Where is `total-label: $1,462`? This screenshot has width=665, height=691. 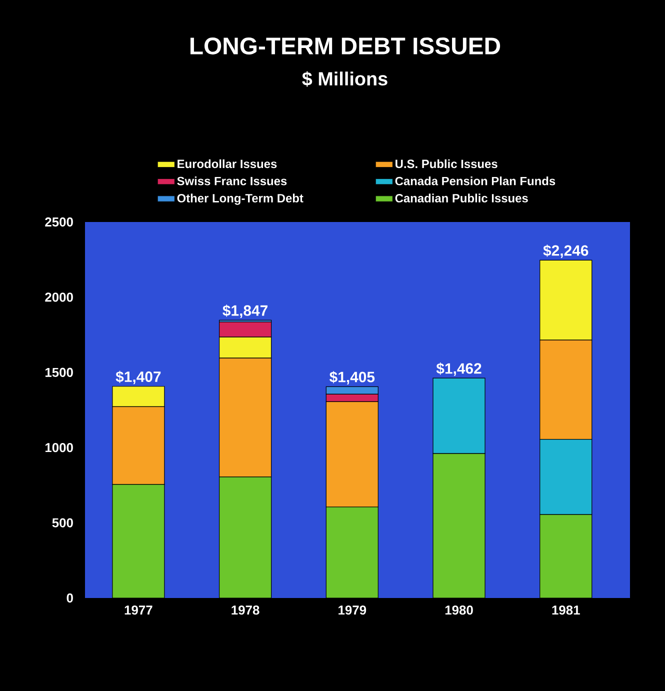 total-label: $1,462 is located at coordinates (459, 369).